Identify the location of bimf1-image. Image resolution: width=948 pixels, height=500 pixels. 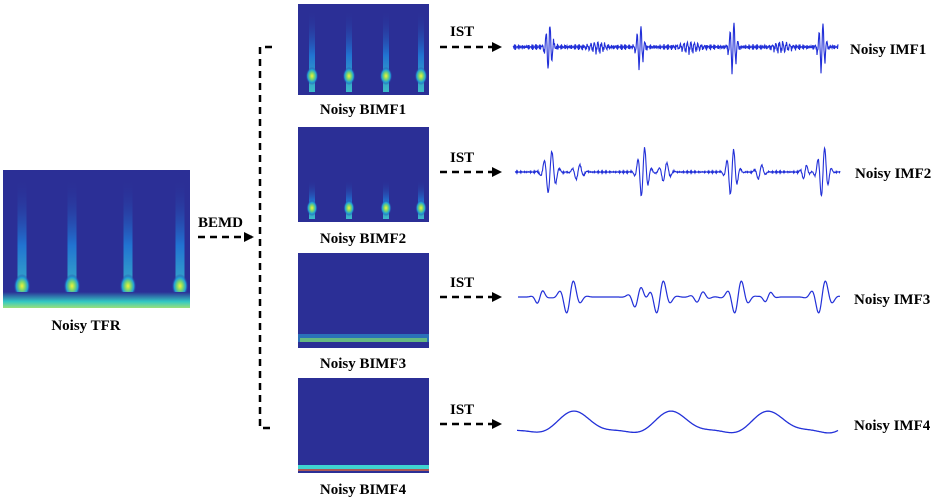
(363, 49).